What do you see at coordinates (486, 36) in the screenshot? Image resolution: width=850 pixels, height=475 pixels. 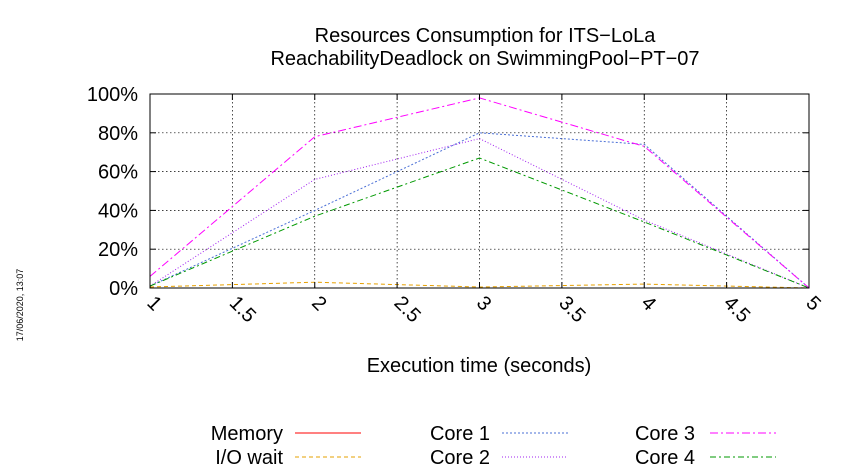 I see `chart-title-line-1: Resources Consumption for ITS−LoLa` at bounding box center [486, 36].